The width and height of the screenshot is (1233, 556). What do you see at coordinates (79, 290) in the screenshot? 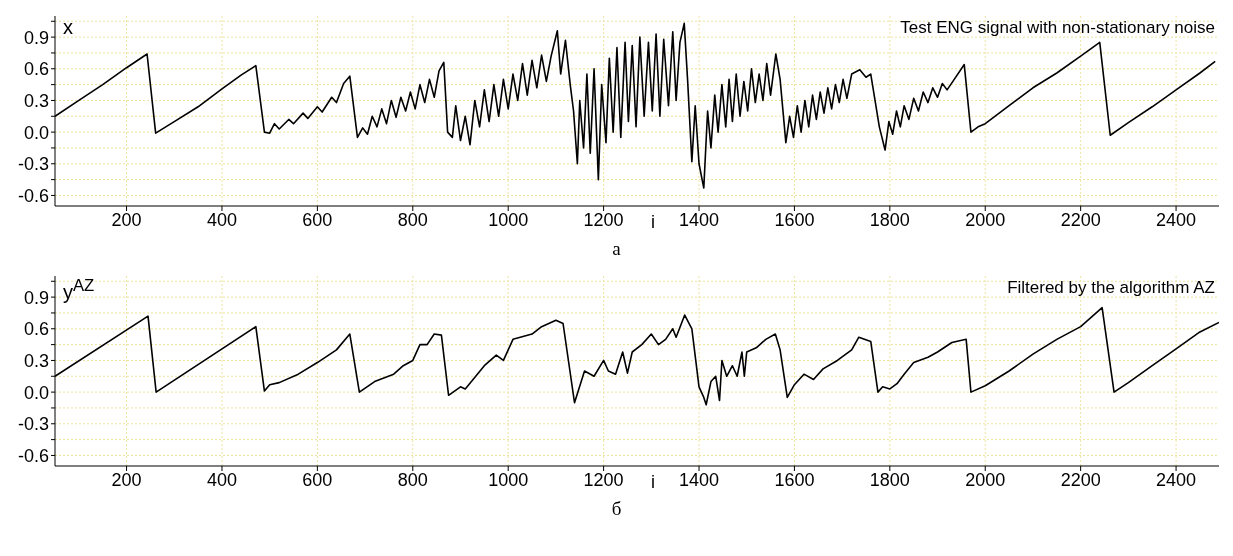
I see `y-axis-title: y$^{AZ}$` at bounding box center [79, 290].